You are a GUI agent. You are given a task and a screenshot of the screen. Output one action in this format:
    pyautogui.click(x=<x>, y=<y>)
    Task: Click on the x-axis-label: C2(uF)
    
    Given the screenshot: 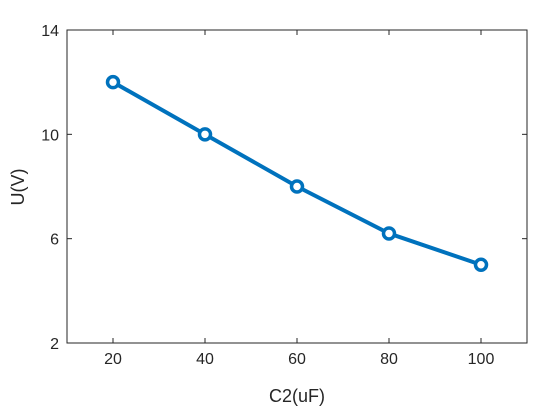 What is the action you would take?
    pyautogui.click(x=297, y=396)
    